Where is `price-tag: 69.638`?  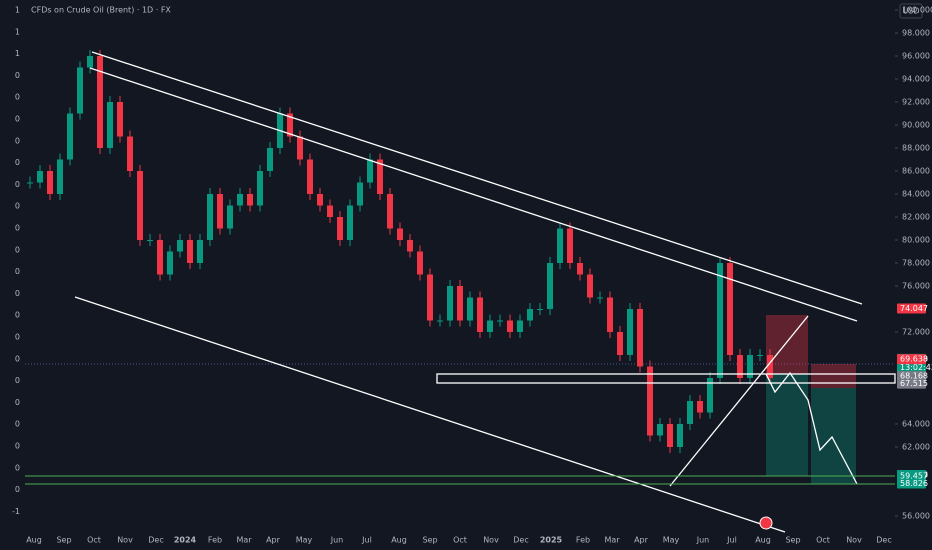 price-tag: 69.638 is located at coordinates (912, 359).